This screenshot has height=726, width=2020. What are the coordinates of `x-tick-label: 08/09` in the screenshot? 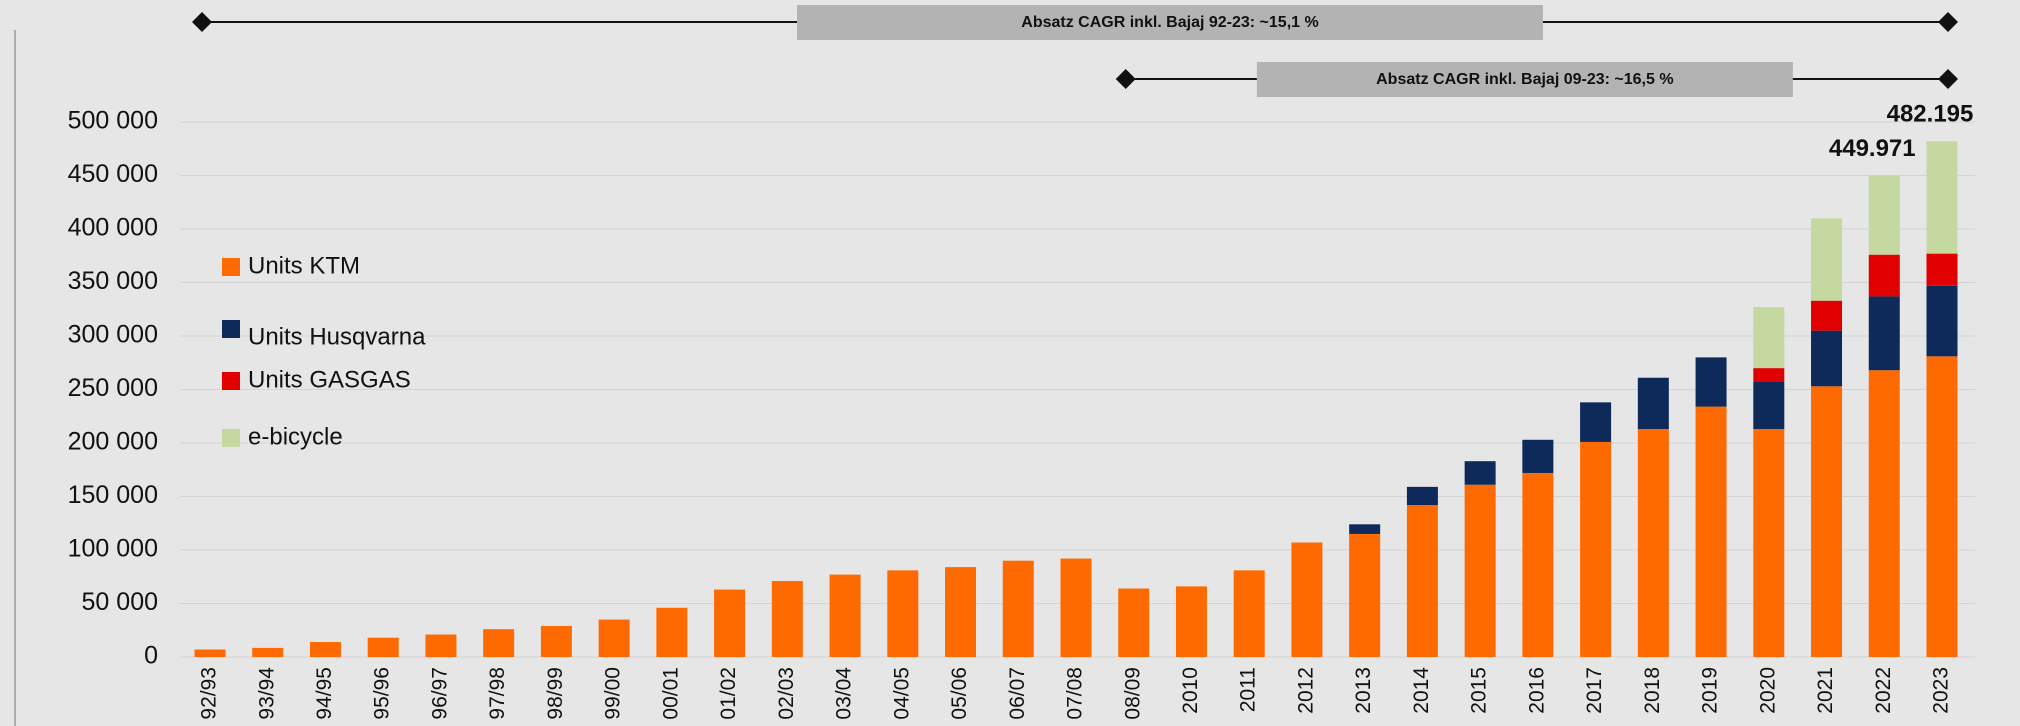 It's located at (1132, 693).